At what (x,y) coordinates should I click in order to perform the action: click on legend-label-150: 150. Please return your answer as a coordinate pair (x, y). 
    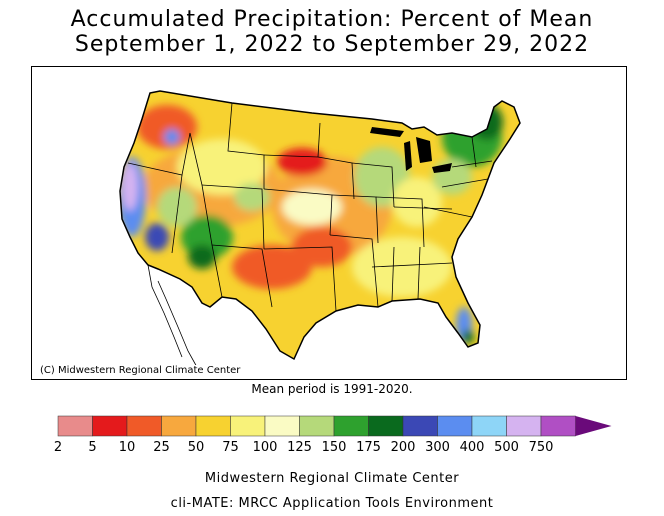
    Looking at the image, I should click on (334, 447).